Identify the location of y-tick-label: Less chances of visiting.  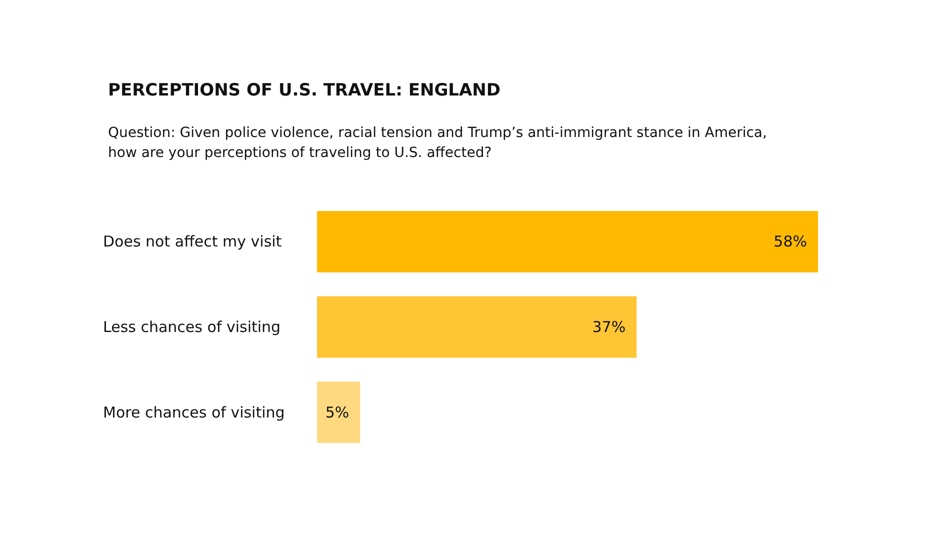
(192, 327).